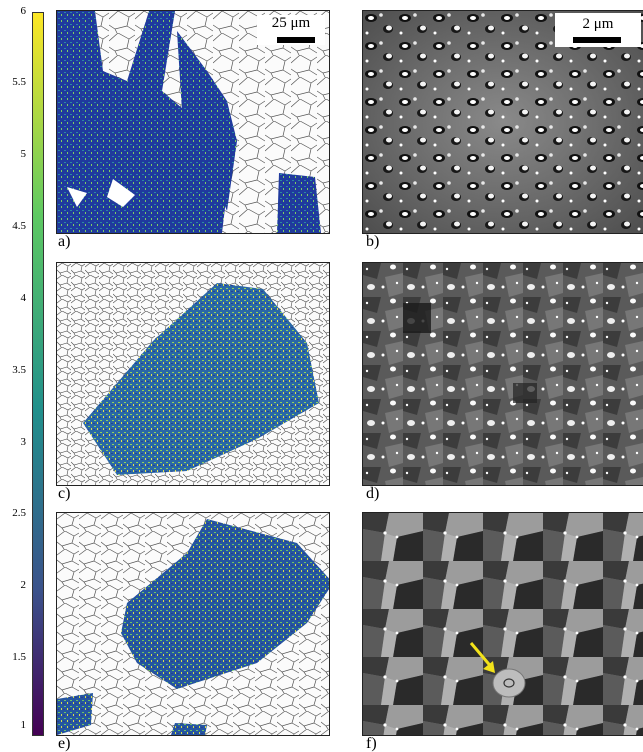 The width and height of the screenshot is (643, 752). I want to click on colorbar-tick-4: 4, so click(23, 298).